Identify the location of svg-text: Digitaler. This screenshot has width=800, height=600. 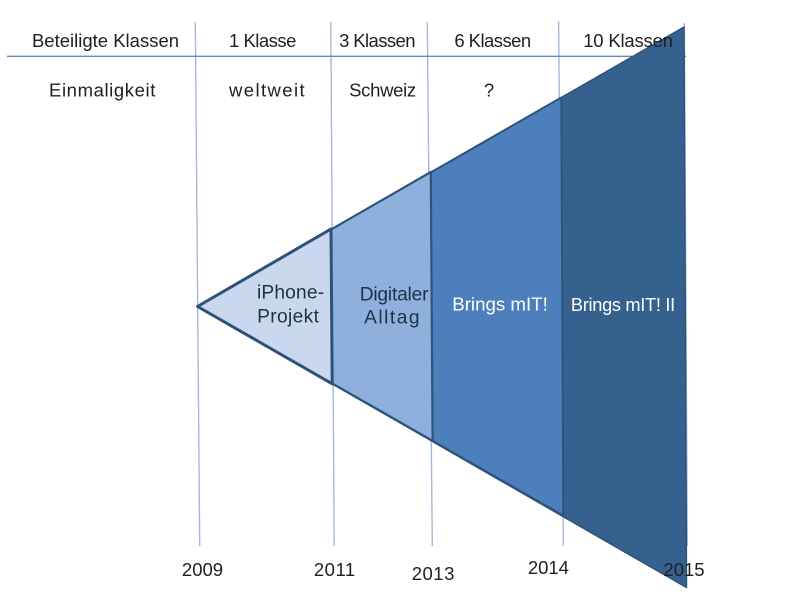
(394, 295).